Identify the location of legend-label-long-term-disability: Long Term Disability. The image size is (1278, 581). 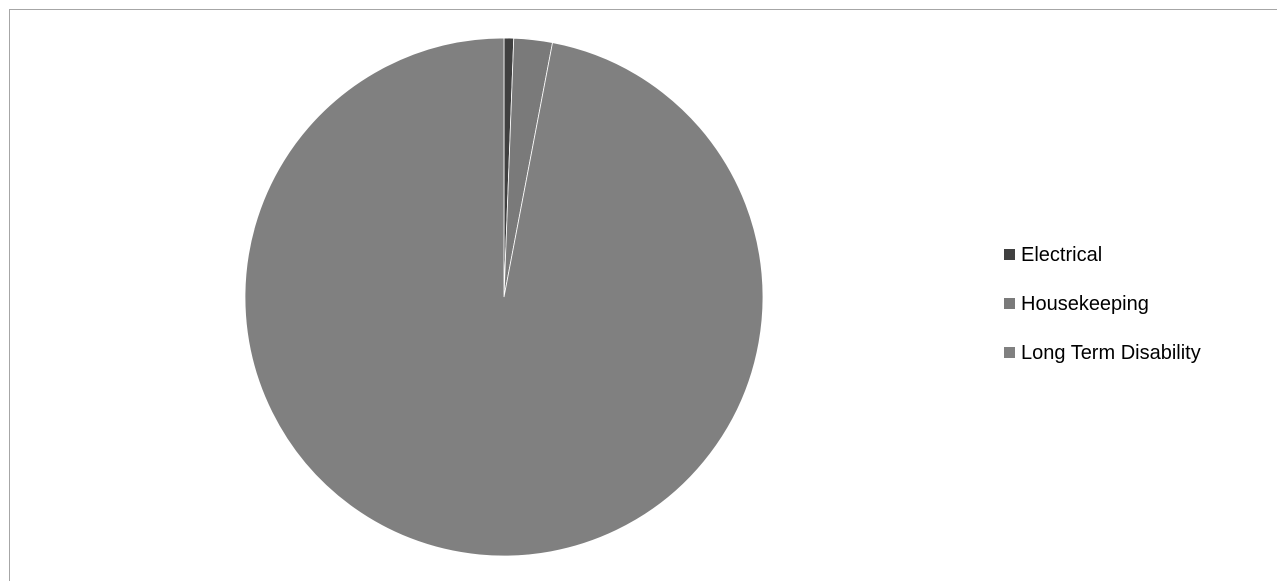
(1111, 352).